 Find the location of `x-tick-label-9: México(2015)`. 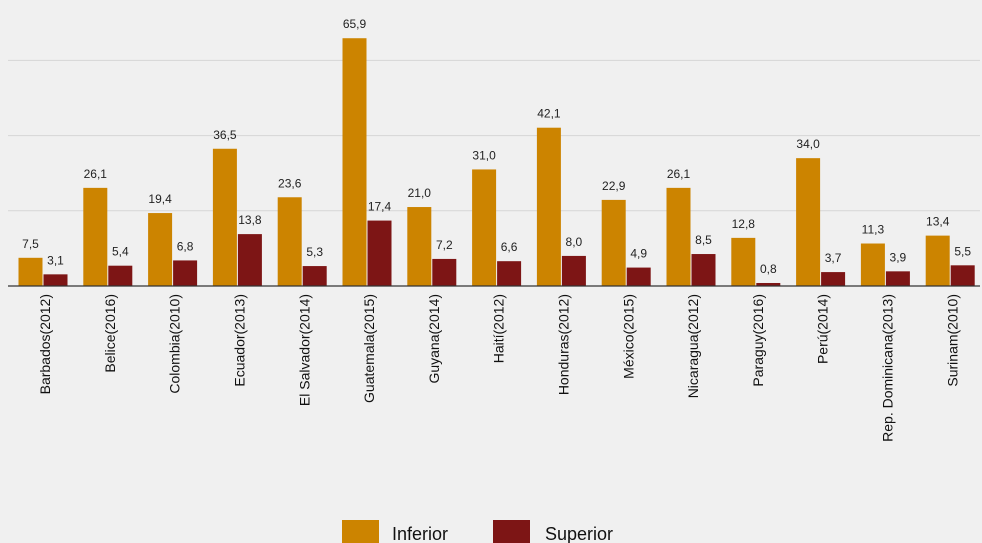

x-tick-label-9: México(2015) is located at coordinates (628, 336).